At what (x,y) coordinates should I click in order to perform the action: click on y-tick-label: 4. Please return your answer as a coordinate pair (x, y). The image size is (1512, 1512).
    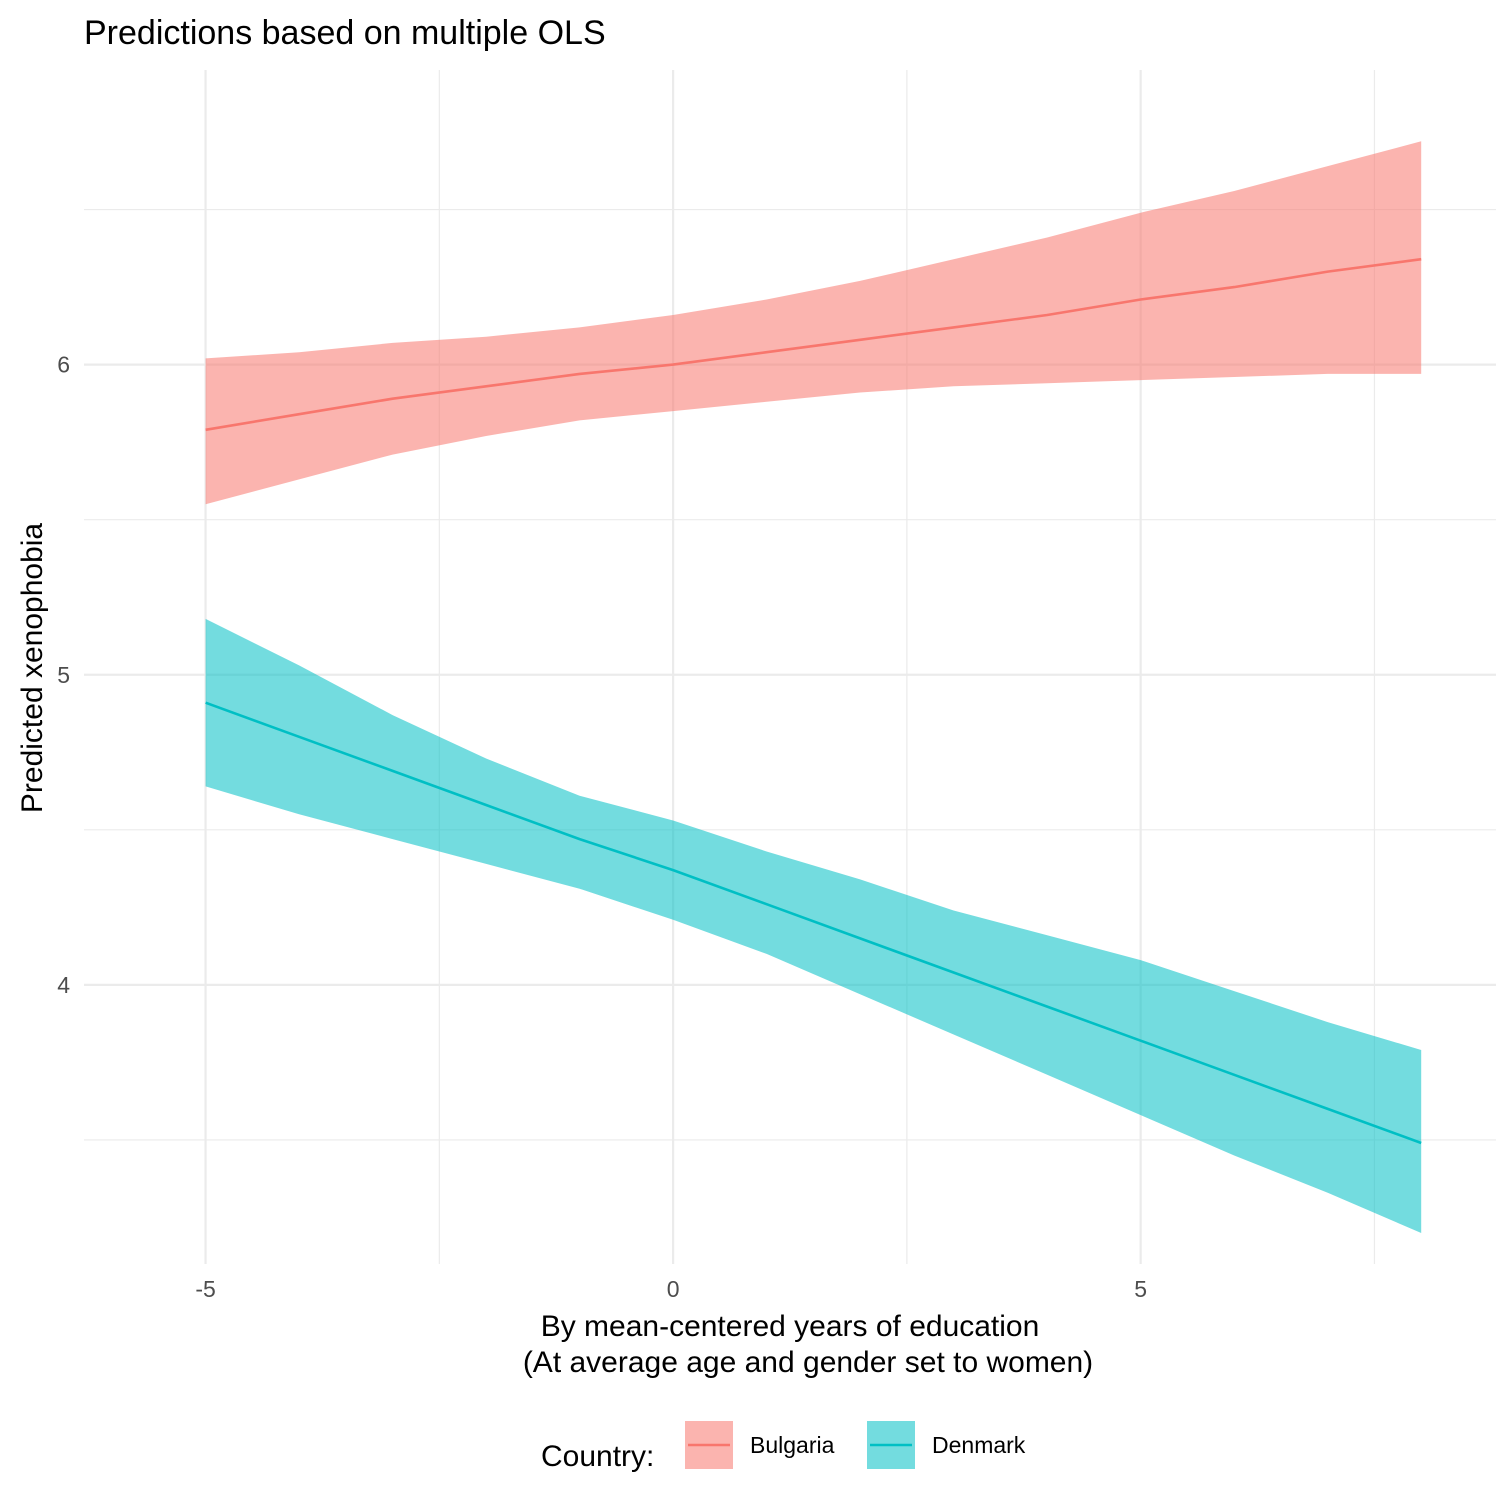
    Looking at the image, I should click on (63, 985).